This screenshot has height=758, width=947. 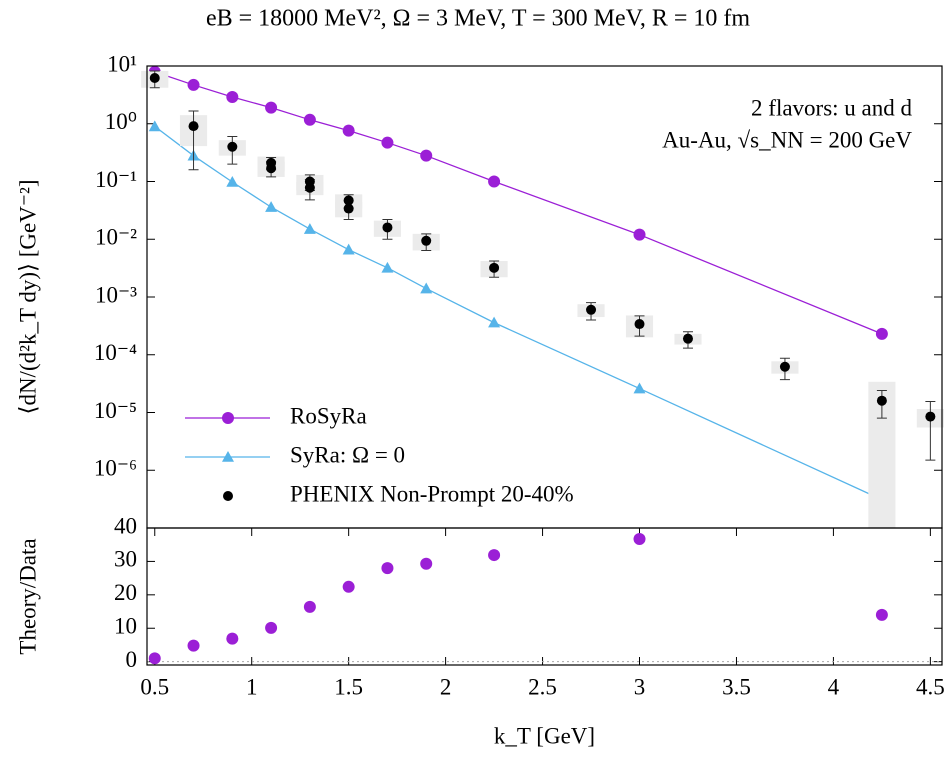 I want to click on y-axis-label: ⟨dN/(d²k_T dy)⟩ [GeV⁻²], so click(x=27, y=296).